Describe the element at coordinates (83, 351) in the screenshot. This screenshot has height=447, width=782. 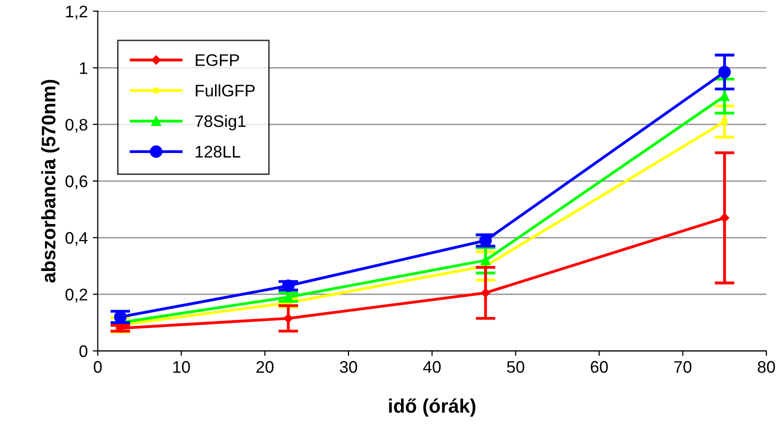
I see `y-tick-label: 0` at that location.